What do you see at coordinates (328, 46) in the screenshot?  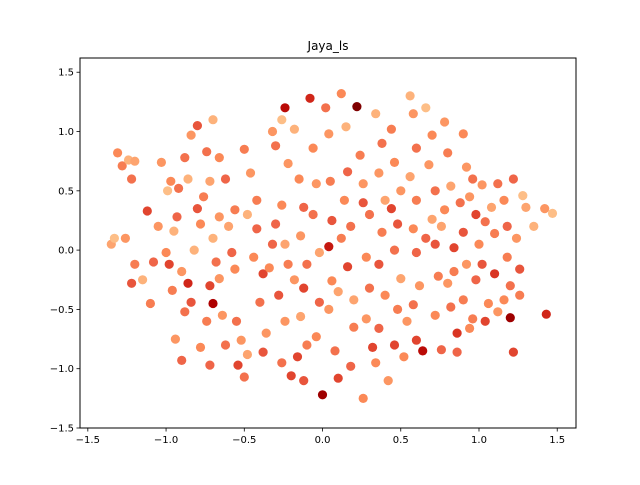 I see `chart-title: Jaya_ls` at bounding box center [328, 46].